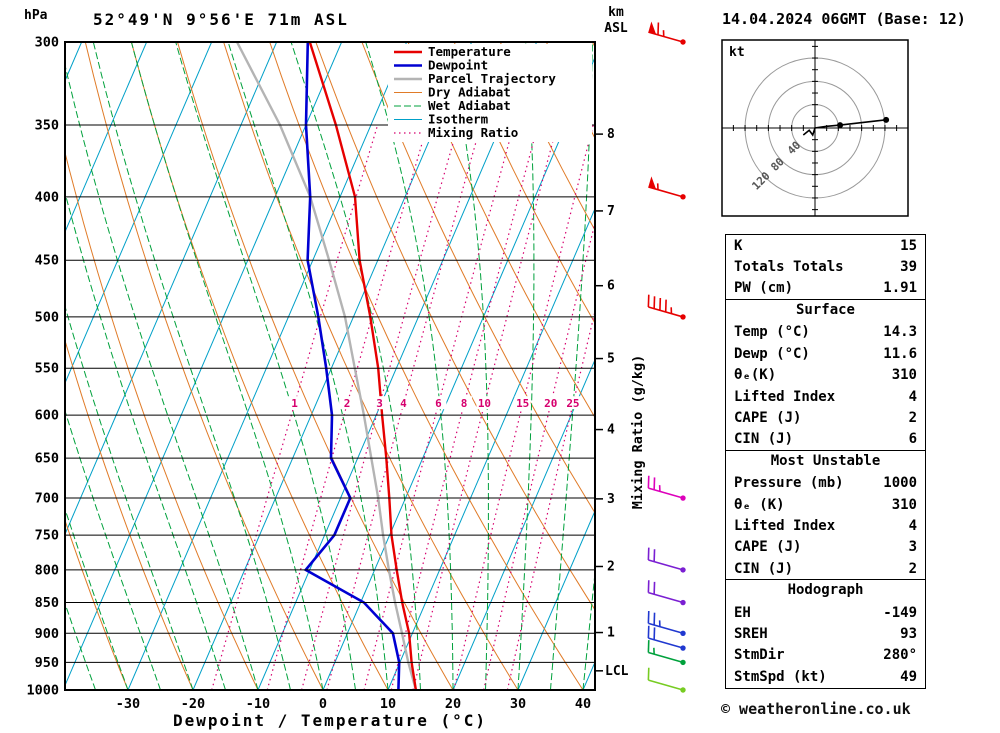 This screenshot has height=733, width=1000. I want to click on svg-text: 600, so click(47, 416).